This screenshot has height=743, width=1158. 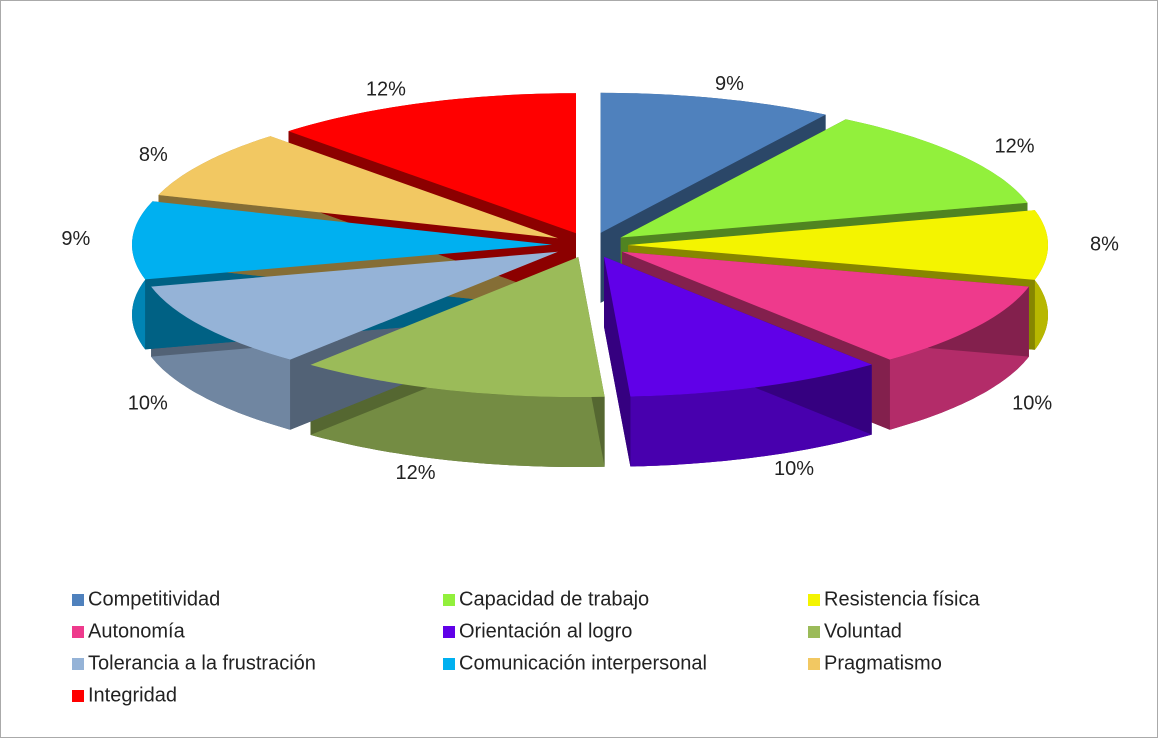 What do you see at coordinates (902, 599) in the screenshot?
I see `legend-label: Resistencia física` at bounding box center [902, 599].